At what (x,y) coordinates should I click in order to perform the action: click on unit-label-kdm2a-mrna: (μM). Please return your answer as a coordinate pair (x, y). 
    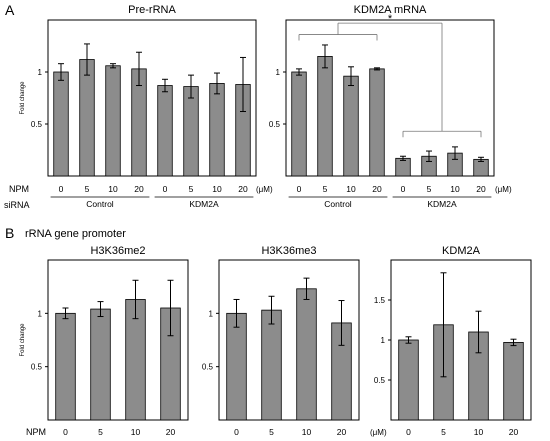
    Looking at the image, I should click on (503, 189).